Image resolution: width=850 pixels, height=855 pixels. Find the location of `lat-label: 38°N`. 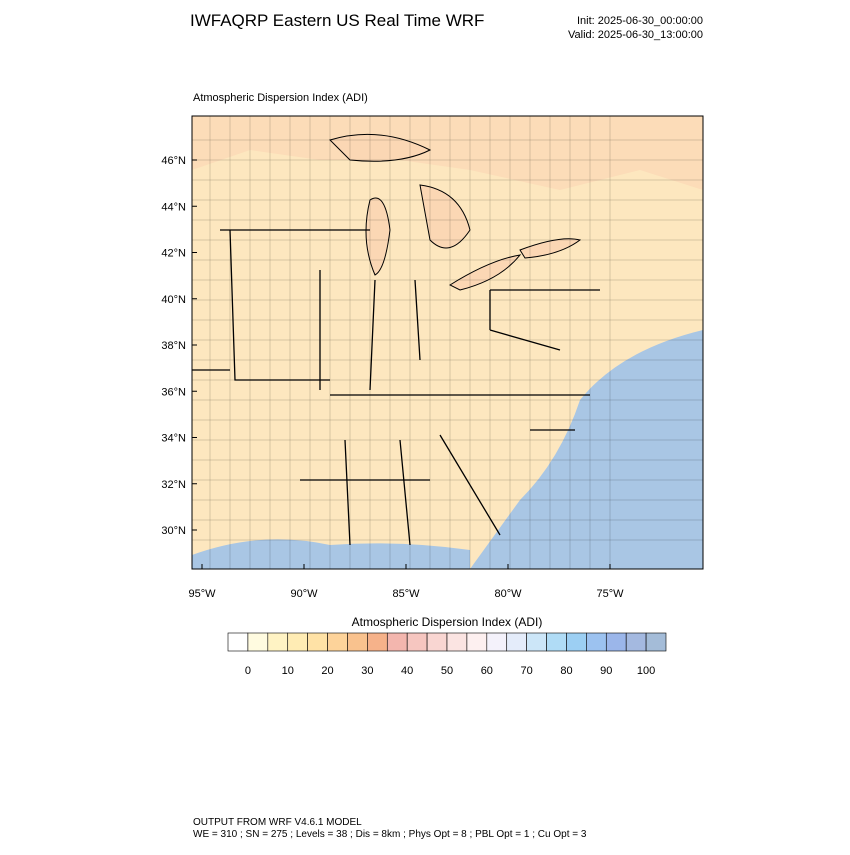

lat-label: 38°N is located at coordinates (173, 346).